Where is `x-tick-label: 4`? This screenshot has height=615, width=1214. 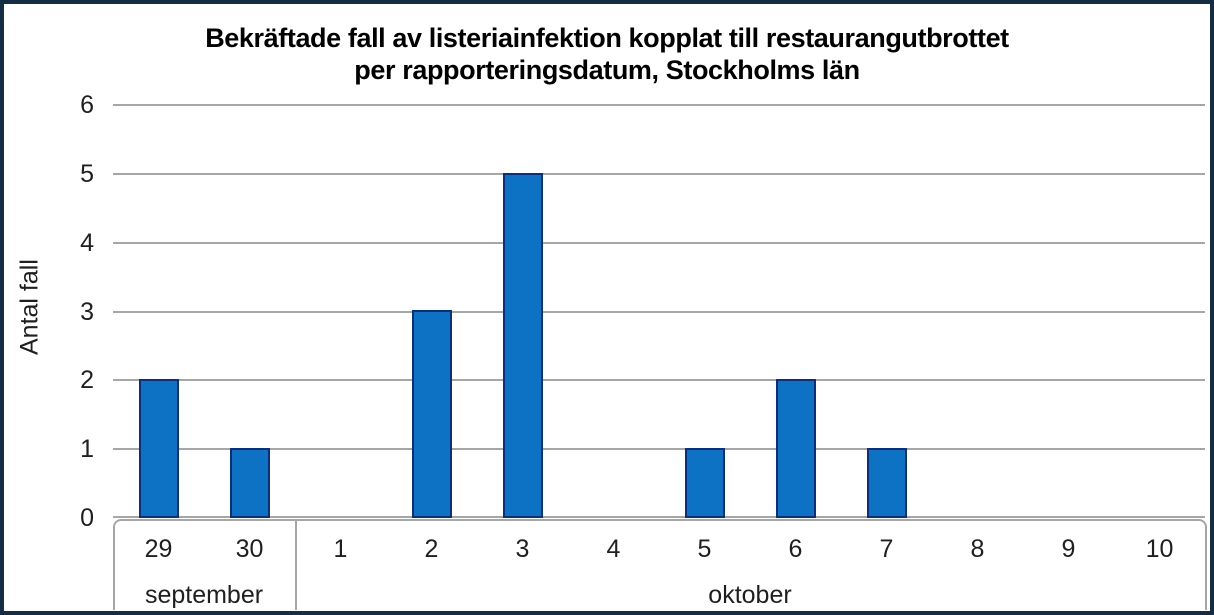
x-tick-label: 4 is located at coordinates (613, 549).